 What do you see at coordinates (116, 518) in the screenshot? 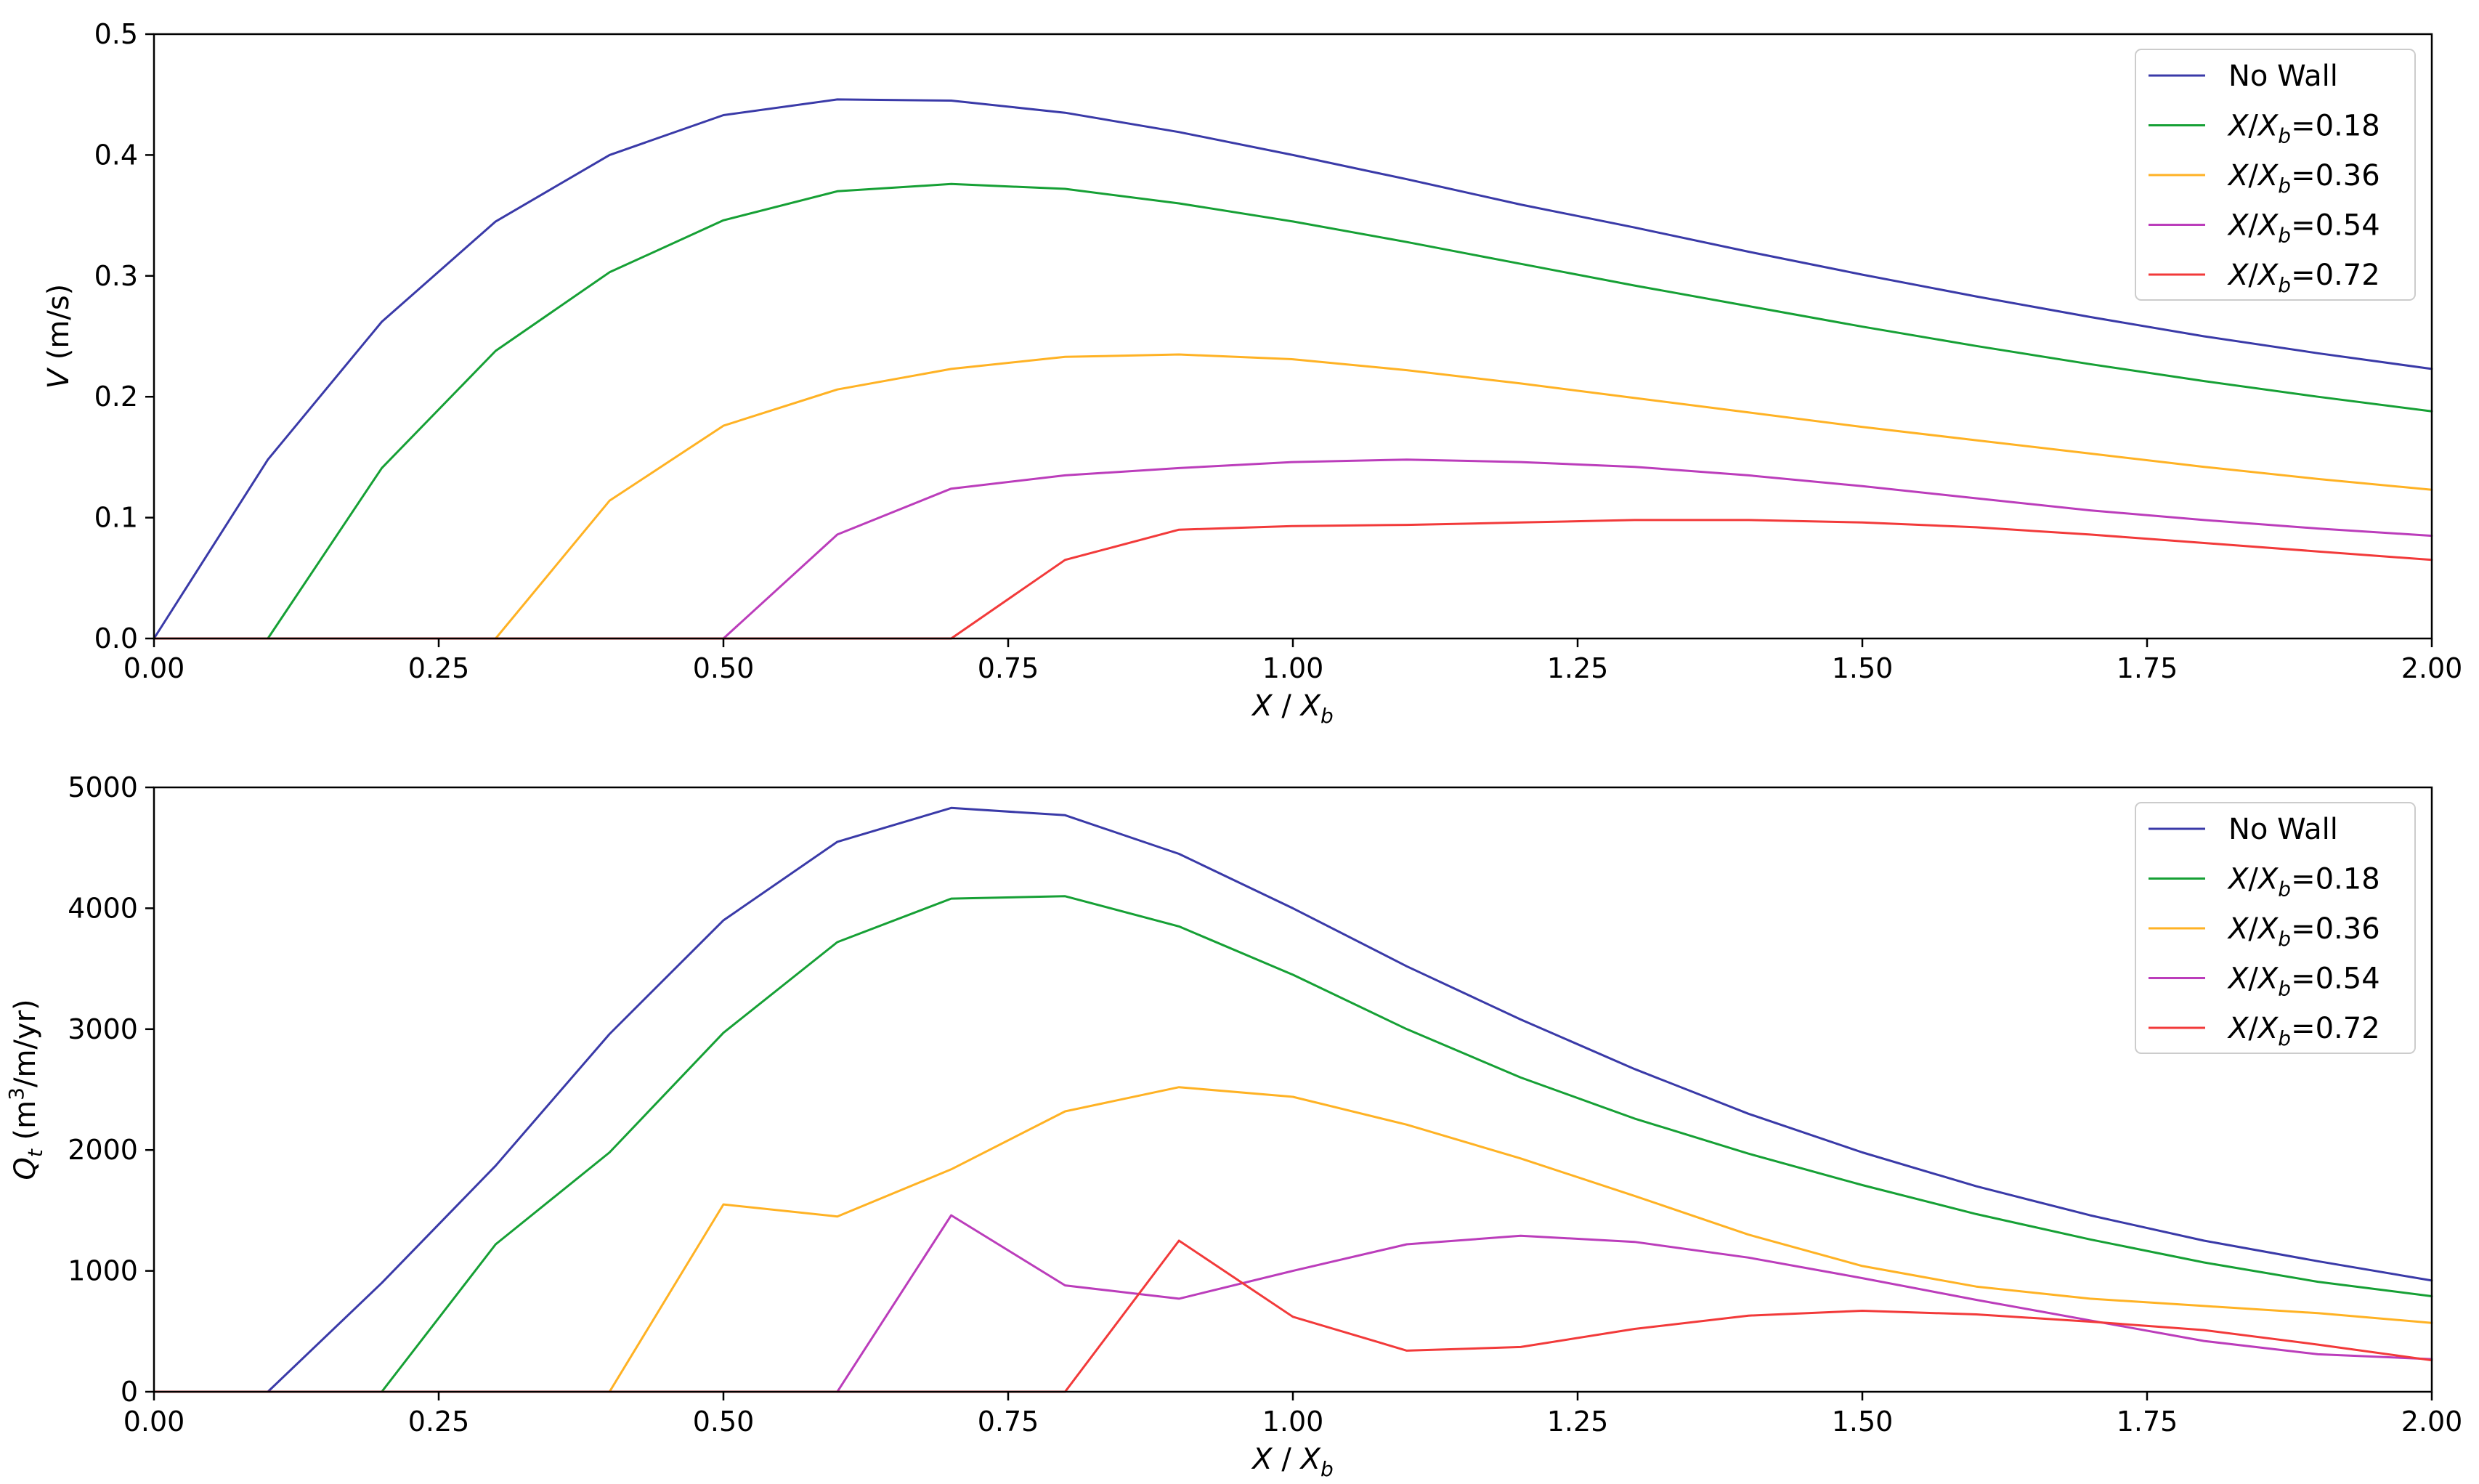
I see `y-tick-label: 0.1` at bounding box center [116, 518].